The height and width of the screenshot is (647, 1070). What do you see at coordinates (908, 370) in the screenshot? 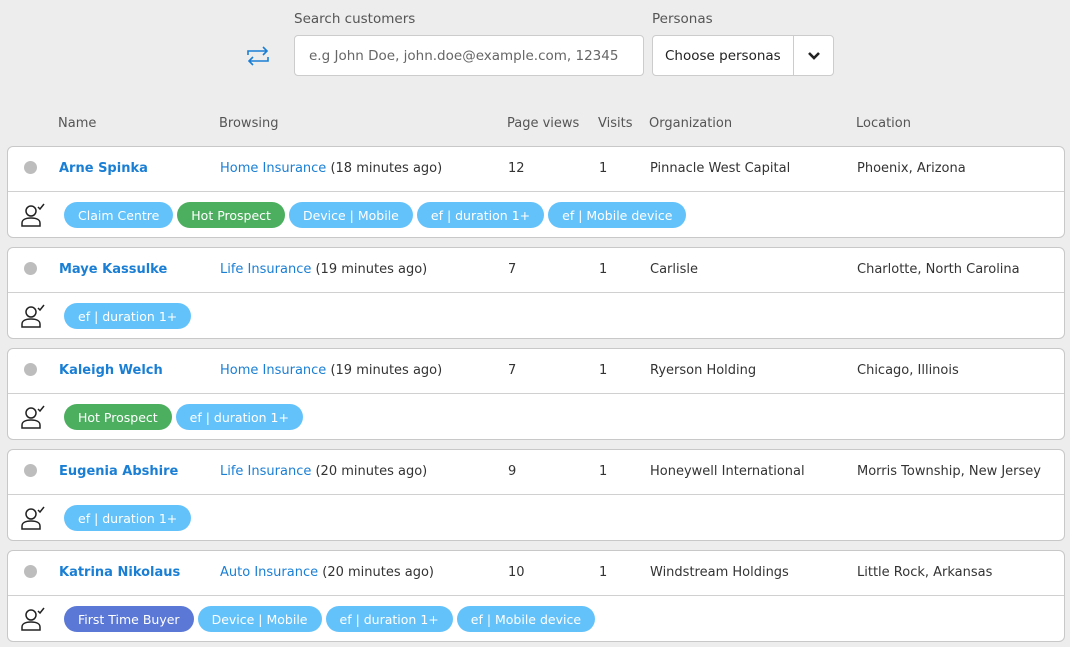
I see `location: Chicago, Illinois` at bounding box center [908, 370].